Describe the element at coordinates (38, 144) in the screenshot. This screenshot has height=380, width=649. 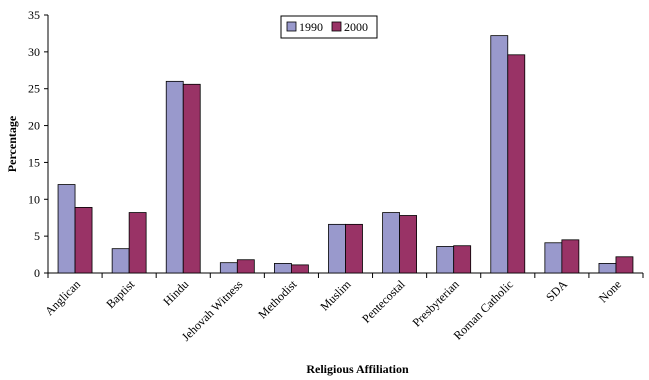
I see `y-axis: 0 5 10 15 20 25 30 35` at that location.